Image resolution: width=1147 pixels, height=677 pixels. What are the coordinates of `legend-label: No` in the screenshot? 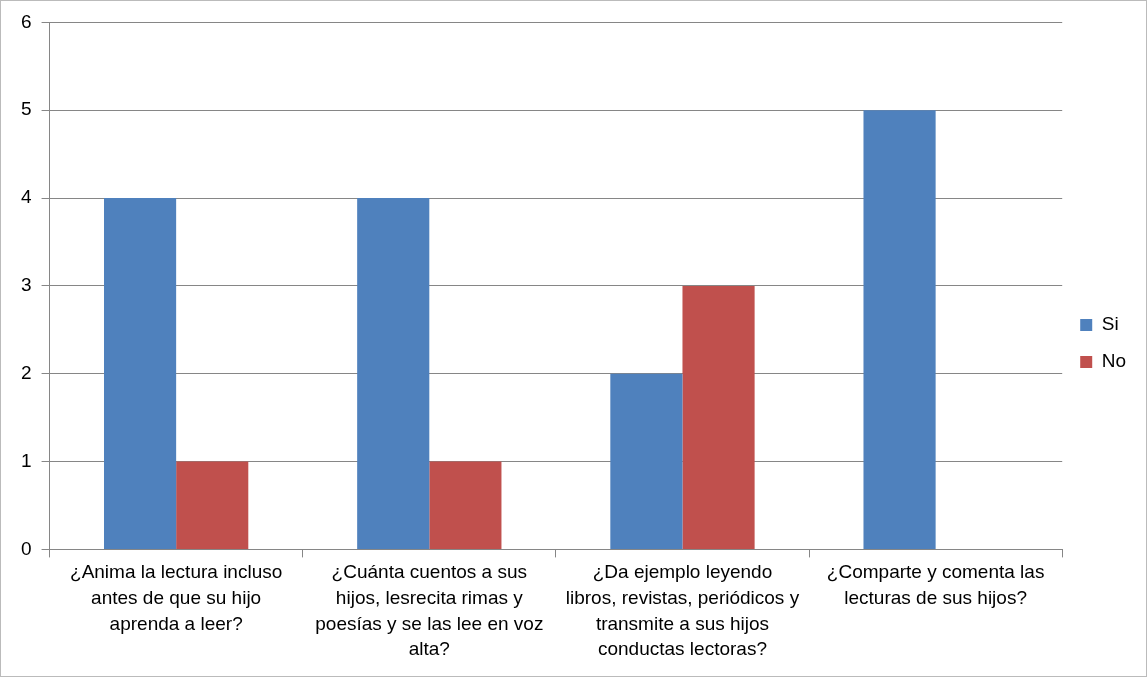 It's located at (1114, 361).